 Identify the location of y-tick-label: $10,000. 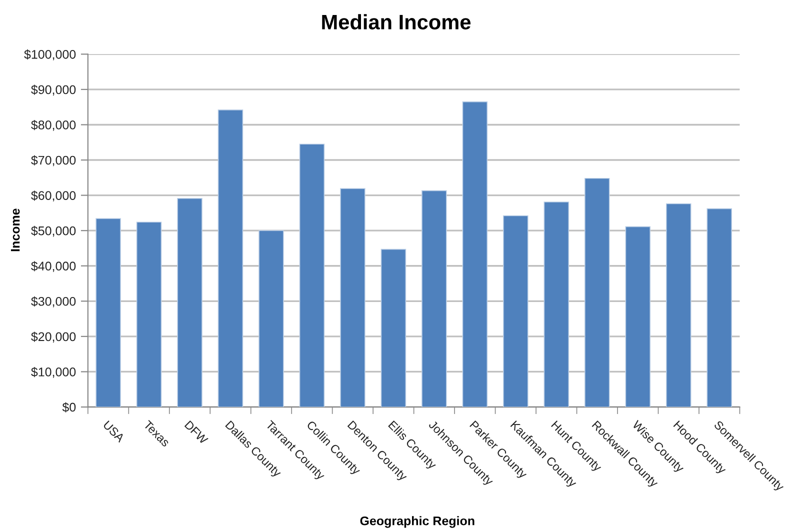
(53, 372).